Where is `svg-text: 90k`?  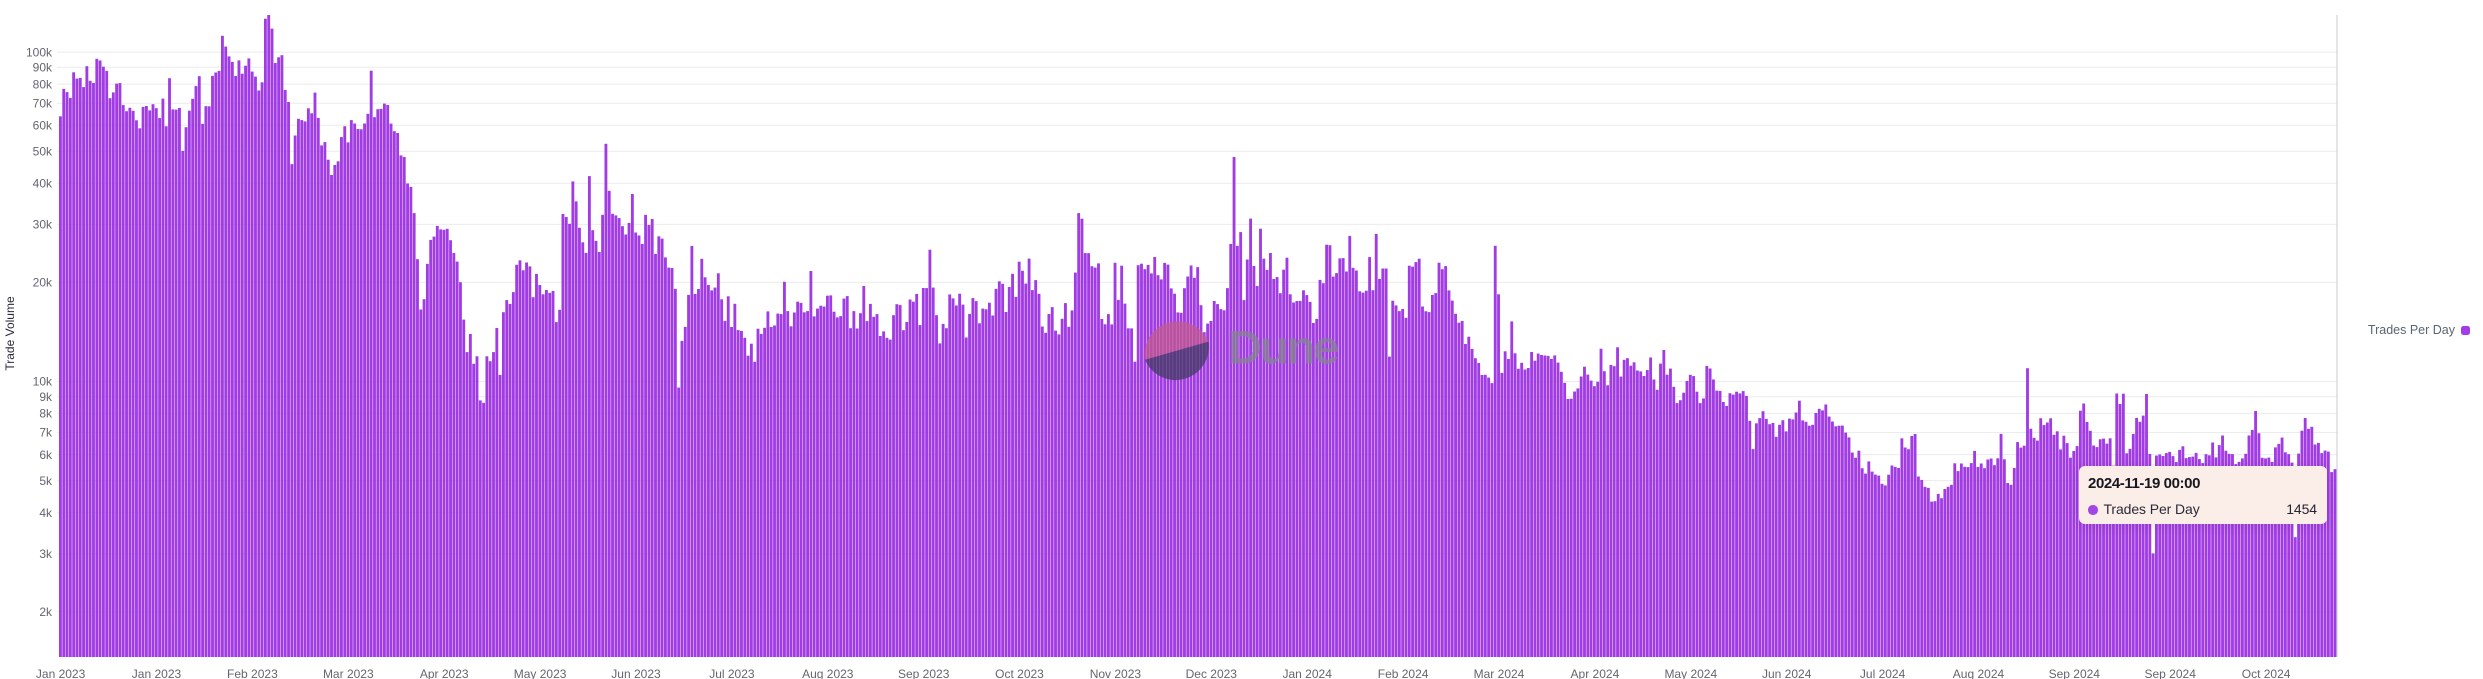
svg-text: 90k is located at coordinates (43, 67).